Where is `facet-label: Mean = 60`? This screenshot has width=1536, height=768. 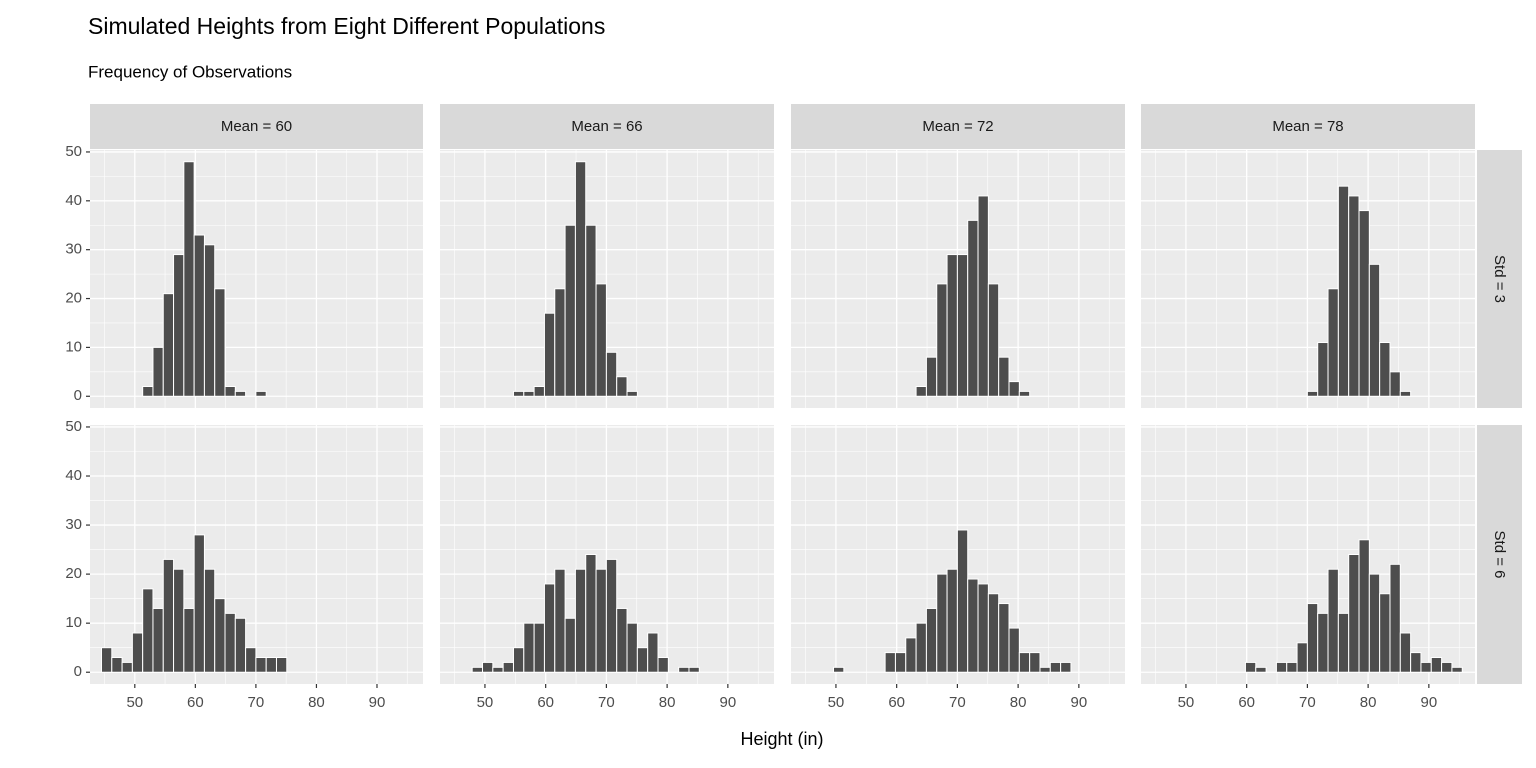
facet-label: Mean = 60 is located at coordinates (256, 126).